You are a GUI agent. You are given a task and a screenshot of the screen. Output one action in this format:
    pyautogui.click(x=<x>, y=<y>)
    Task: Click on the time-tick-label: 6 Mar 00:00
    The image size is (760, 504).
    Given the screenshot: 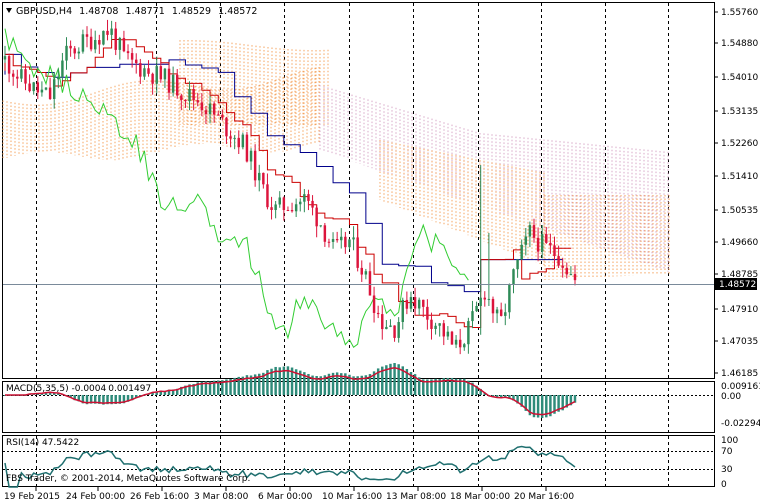 What is the action you would take?
    pyautogui.click(x=285, y=497)
    